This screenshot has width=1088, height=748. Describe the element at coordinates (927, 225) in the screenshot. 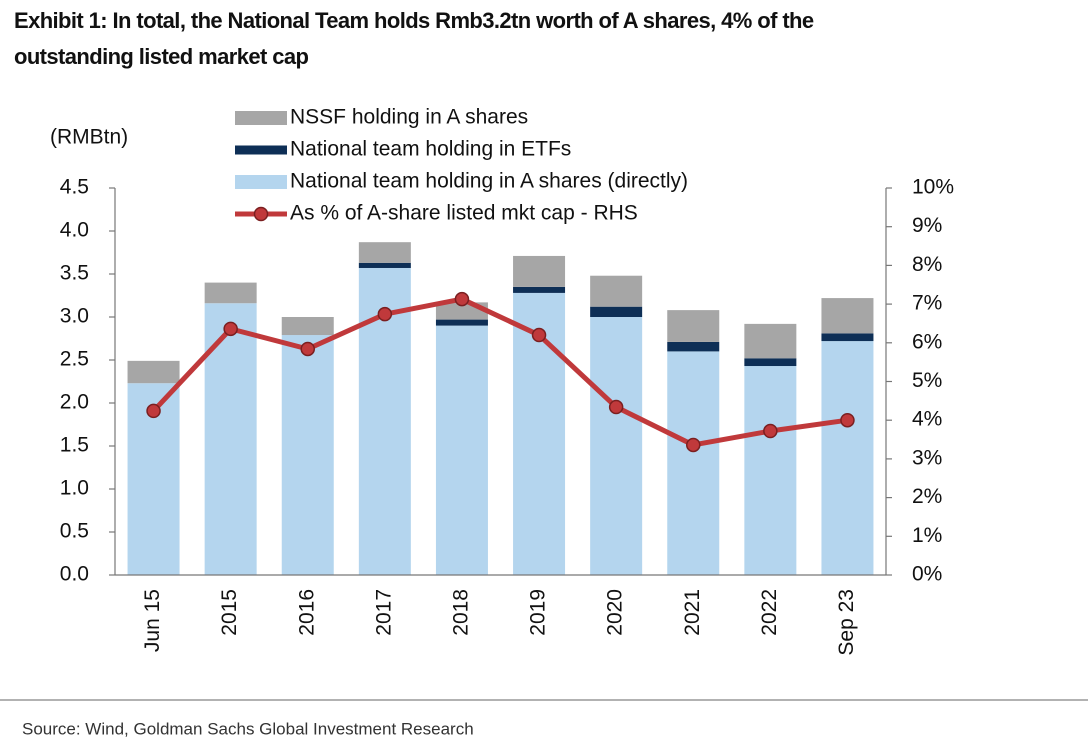

I see `y2-tick-label: 9%` at that location.